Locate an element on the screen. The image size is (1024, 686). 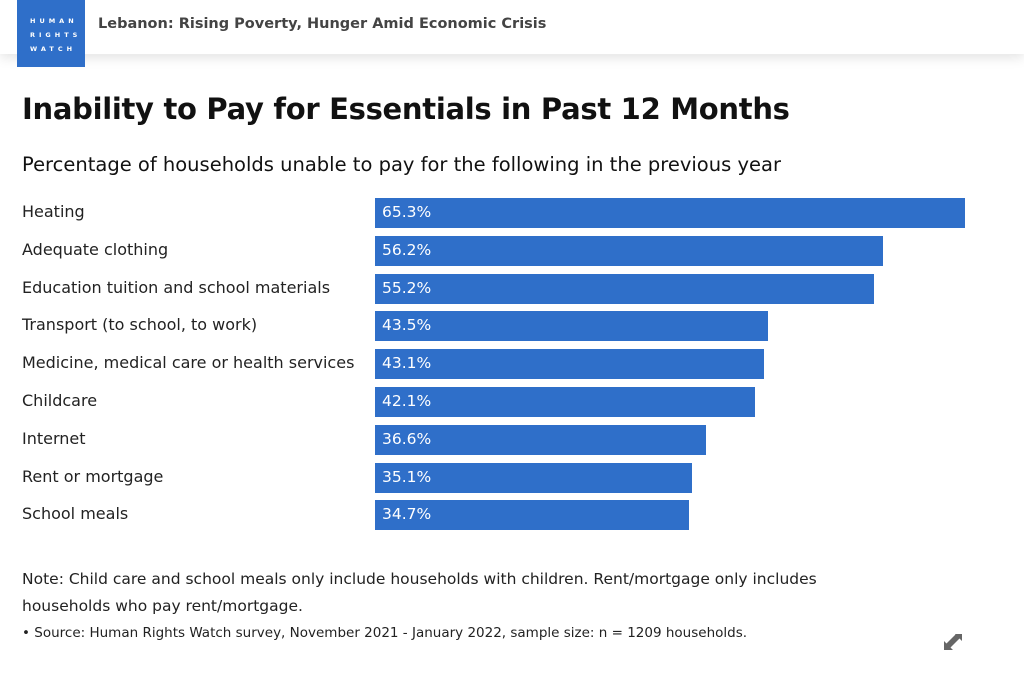
value-label: 65.3% is located at coordinates (407, 212).